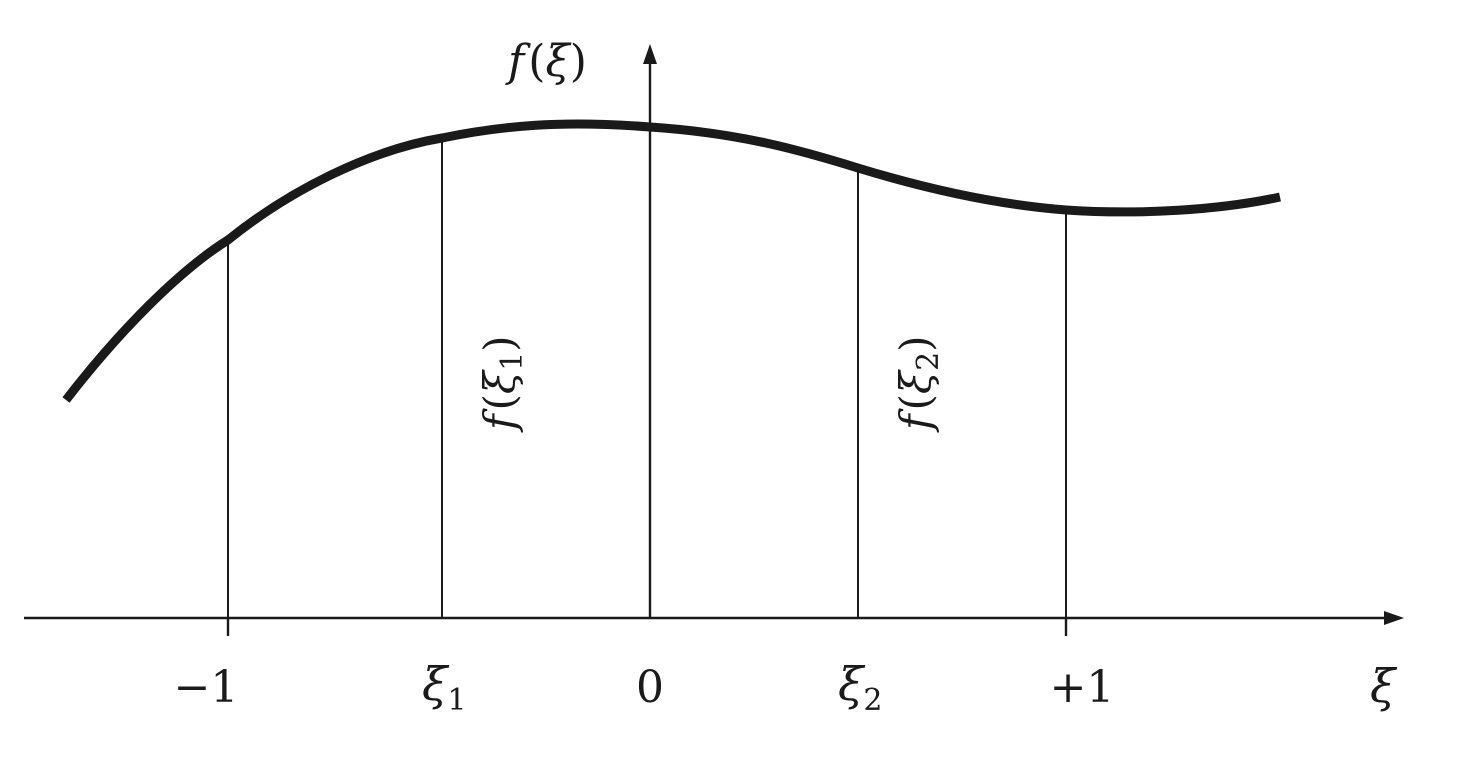  What do you see at coordinates (1082, 687) in the screenshot?
I see `tick-label-plus-one: +1` at bounding box center [1082, 687].